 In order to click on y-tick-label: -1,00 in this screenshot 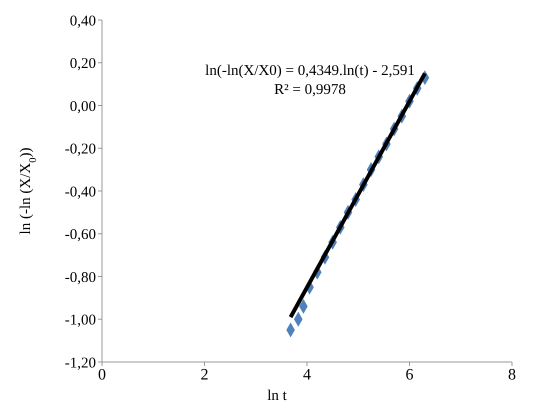, I will do `click(80, 320)`.